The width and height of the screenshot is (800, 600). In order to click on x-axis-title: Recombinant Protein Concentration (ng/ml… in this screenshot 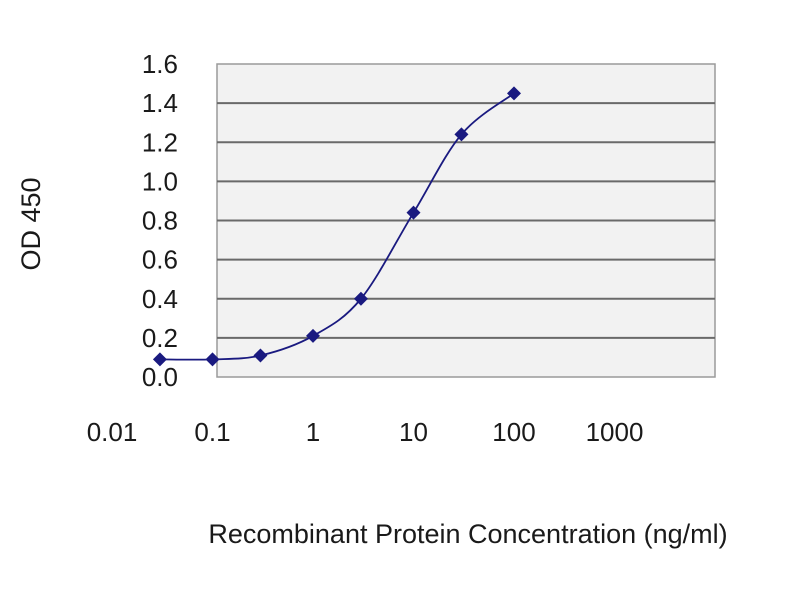, I will do `click(467, 534)`.